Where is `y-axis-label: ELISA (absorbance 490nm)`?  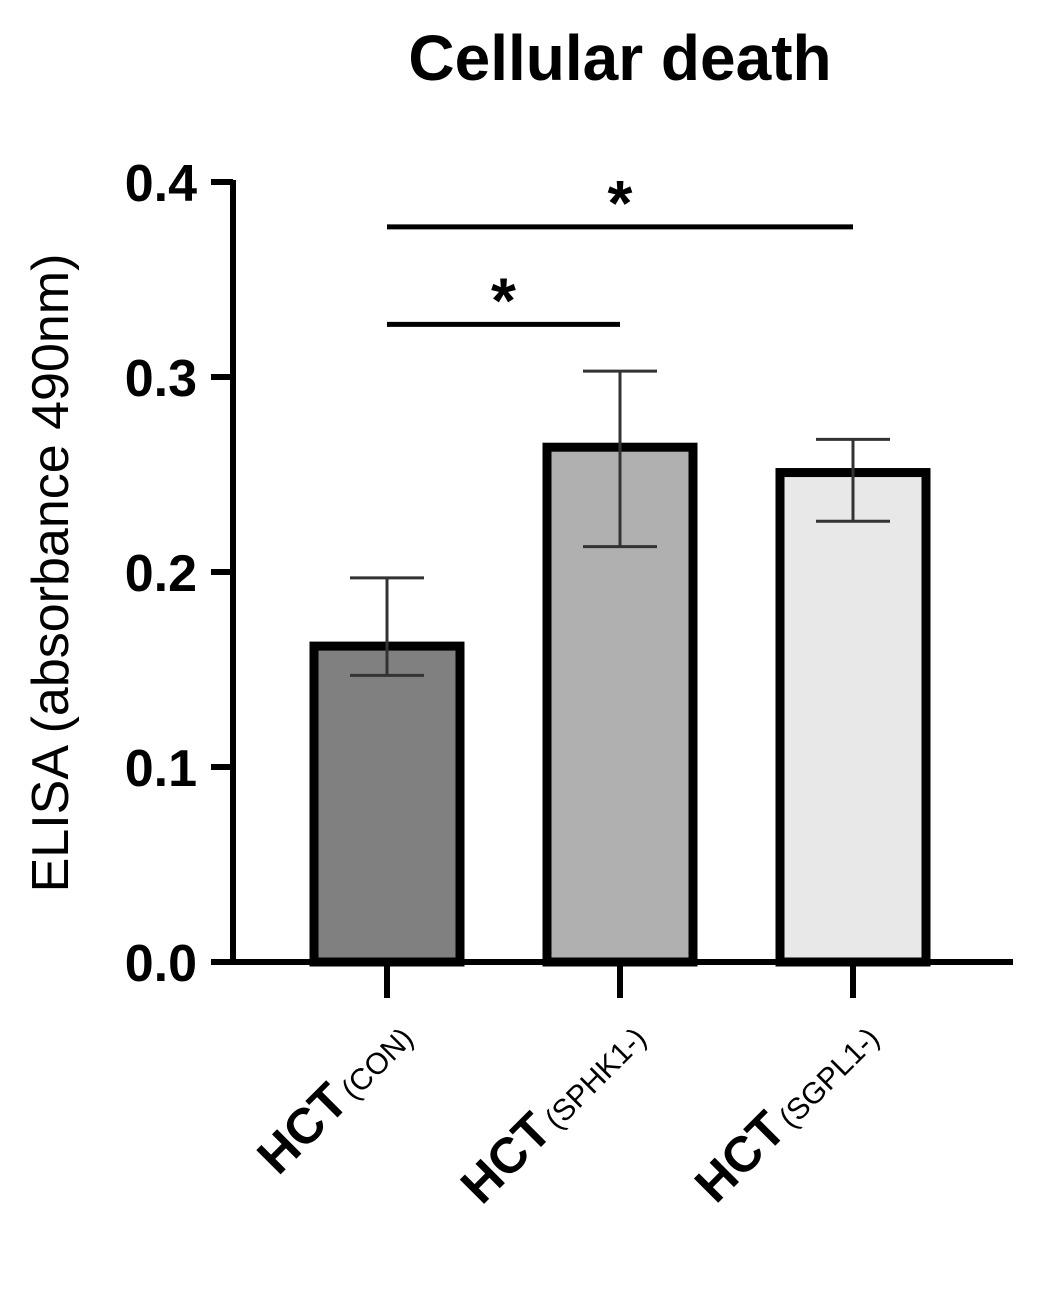 y-axis-label: ELISA (absorbance 490nm) is located at coordinates (51, 573).